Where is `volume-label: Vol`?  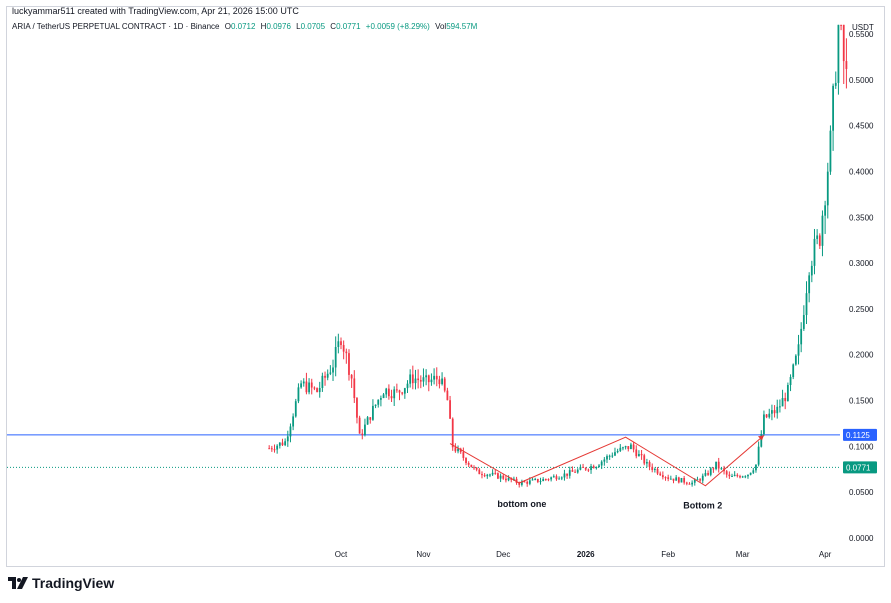
volume-label: Vol is located at coordinates (441, 26).